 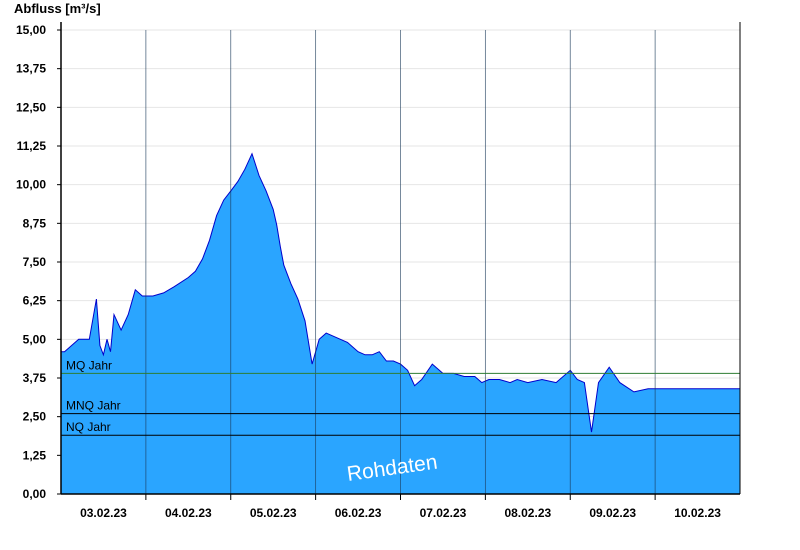 What do you see at coordinates (35, 339) in the screenshot?
I see `y-tick-label: 5,00` at bounding box center [35, 339].